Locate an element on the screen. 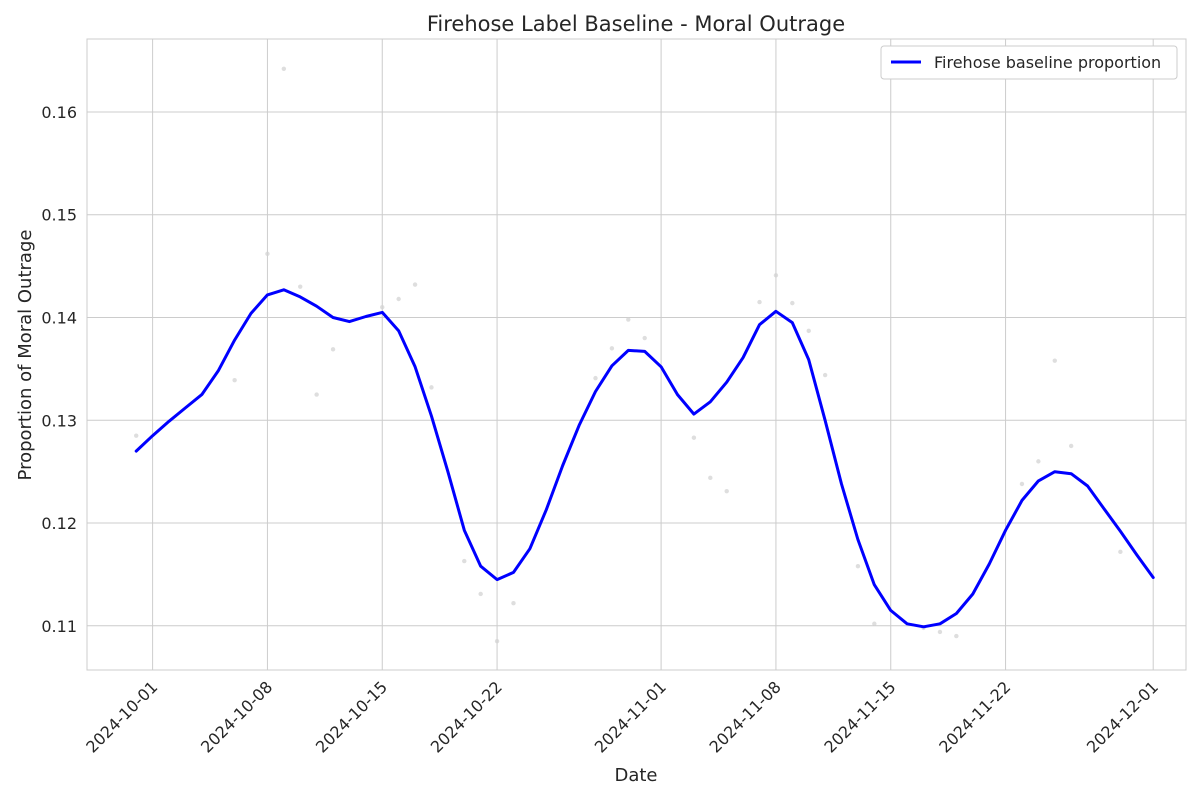  x-tick-label: 2024-10-08 is located at coordinates (236, 716).